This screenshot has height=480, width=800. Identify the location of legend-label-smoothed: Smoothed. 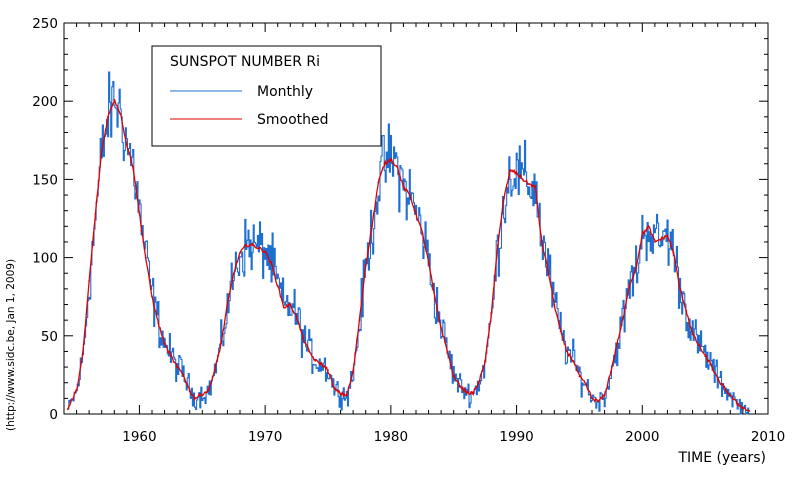
(293, 120).